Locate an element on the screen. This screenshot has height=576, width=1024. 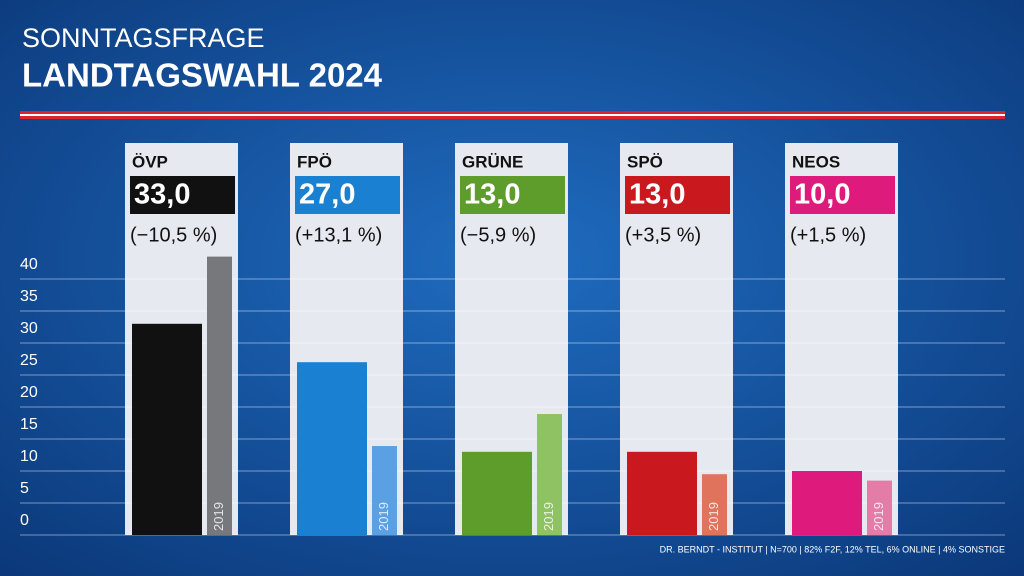
y-tick-label: 20 is located at coordinates (29, 392).